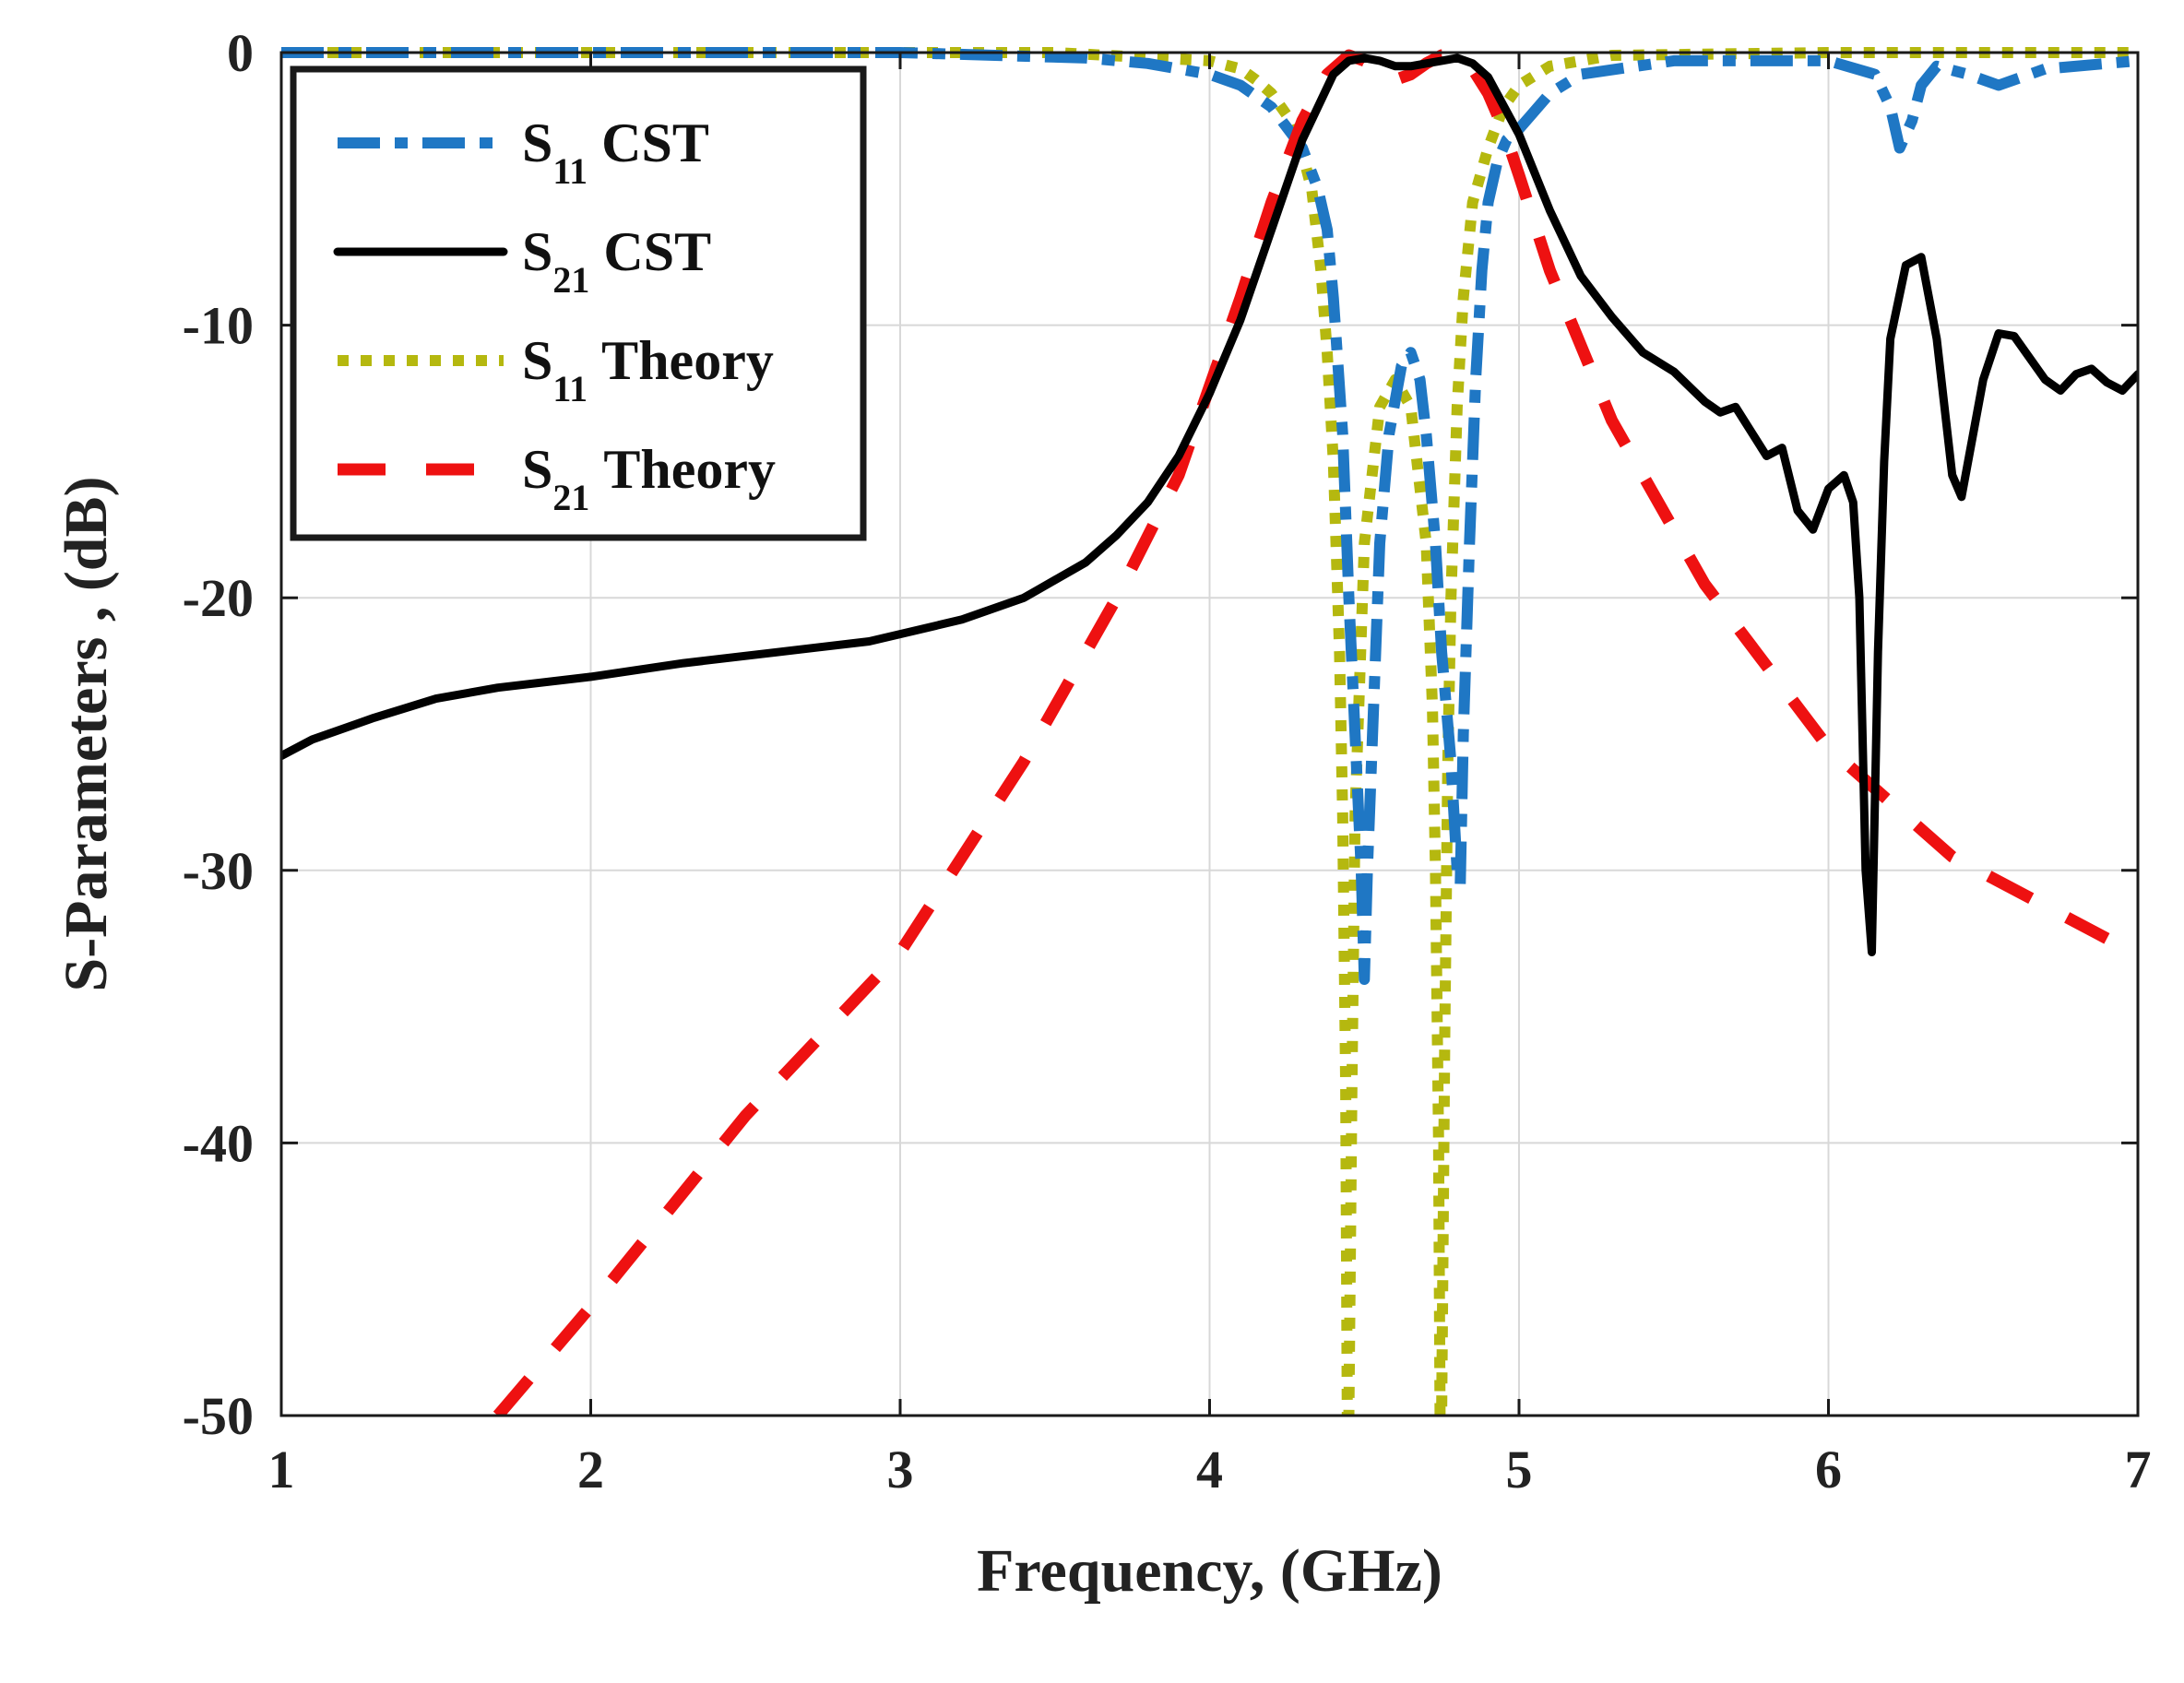 This screenshot has height=1683, width=2184. What do you see at coordinates (590, 1469) in the screenshot?
I see `x-tick-label: 2` at bounding box center [590, 1469].